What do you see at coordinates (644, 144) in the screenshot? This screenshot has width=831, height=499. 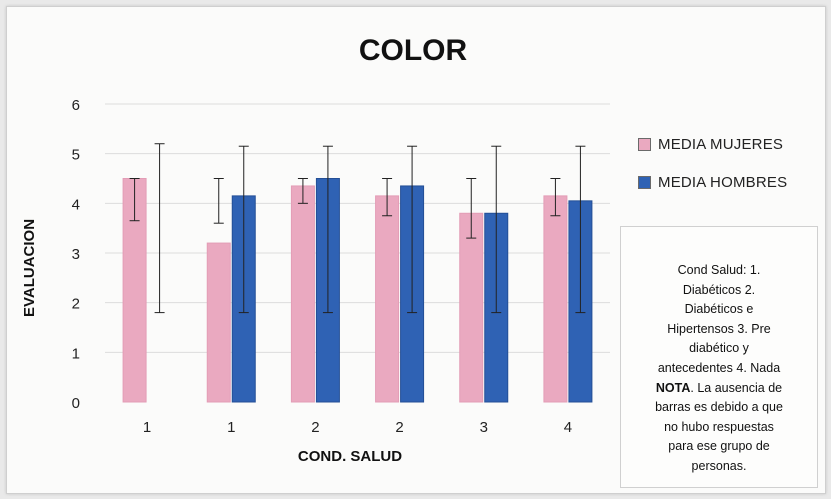 I see `legend-swatch-mujeres` at bounding box center [644, 144].